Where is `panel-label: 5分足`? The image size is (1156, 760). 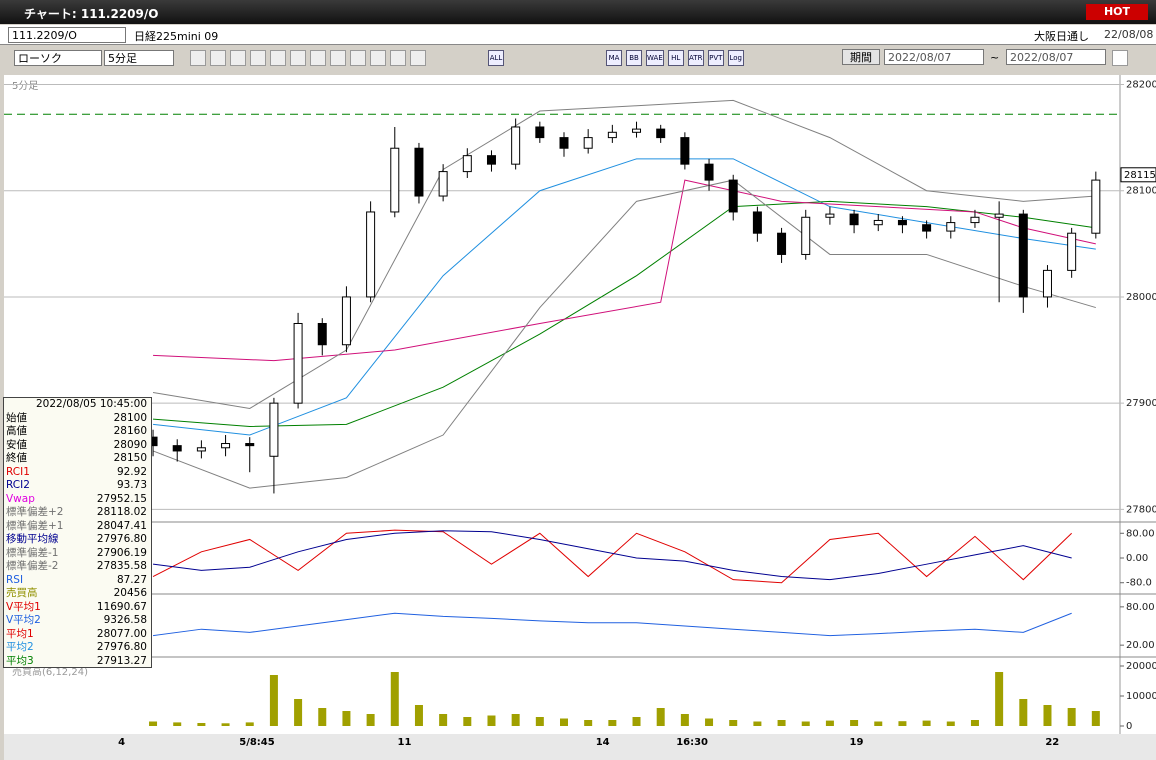 panel-label: 5分足 is located at coordinates (25, 86).